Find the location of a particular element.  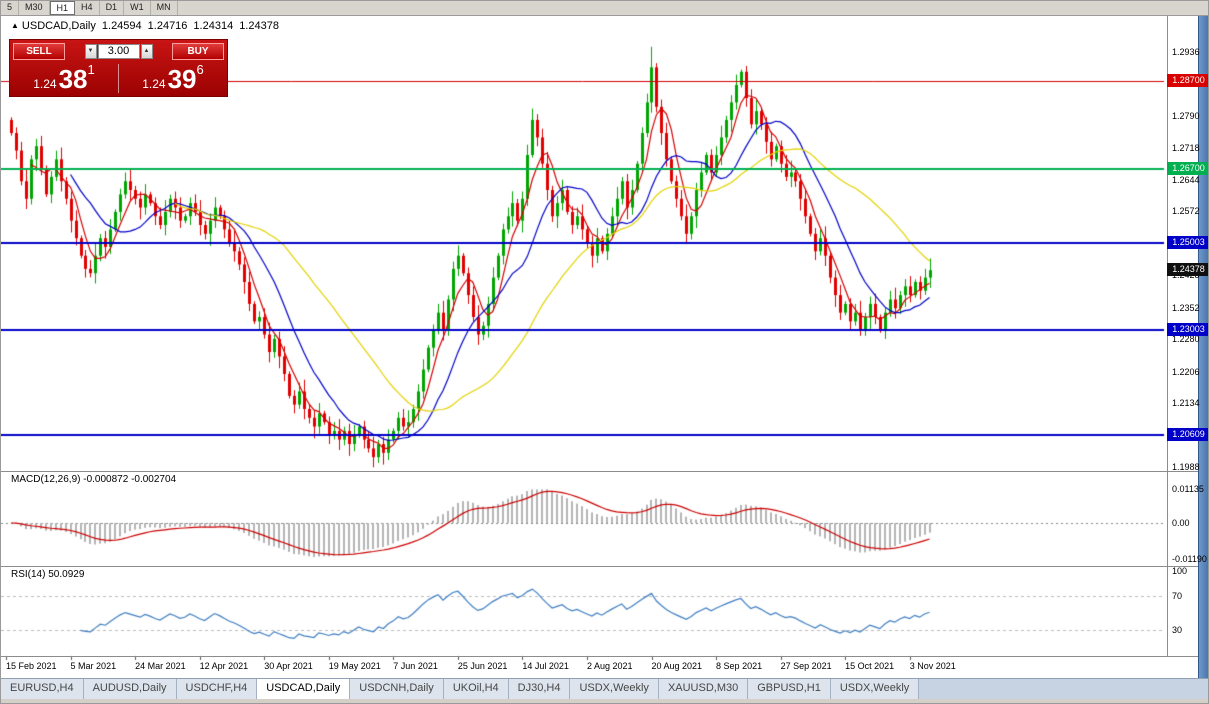

price-axis-label: 1.2280 is located at coordinates (1186, 339).